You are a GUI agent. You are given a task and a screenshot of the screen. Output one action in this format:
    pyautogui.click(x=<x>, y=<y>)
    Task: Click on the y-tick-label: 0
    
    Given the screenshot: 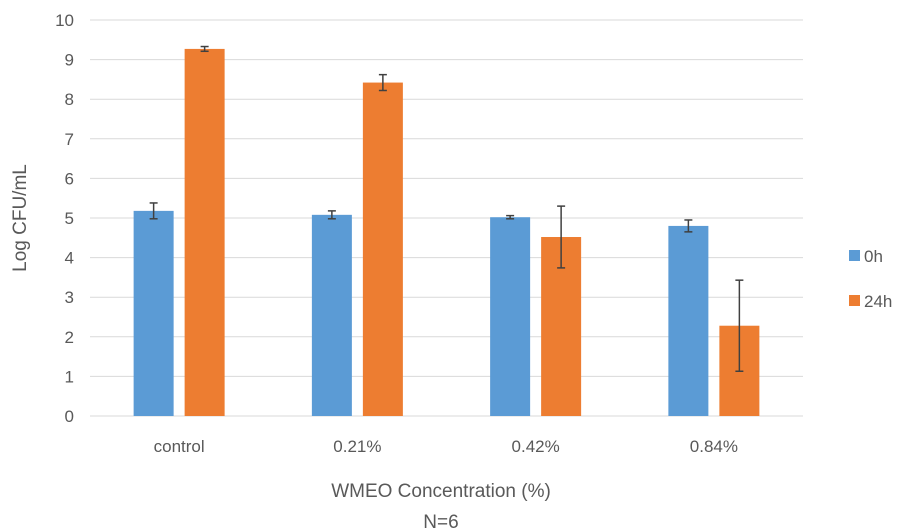 What is the action you would take?
    pyautogui.click(x=69, y=416)
    